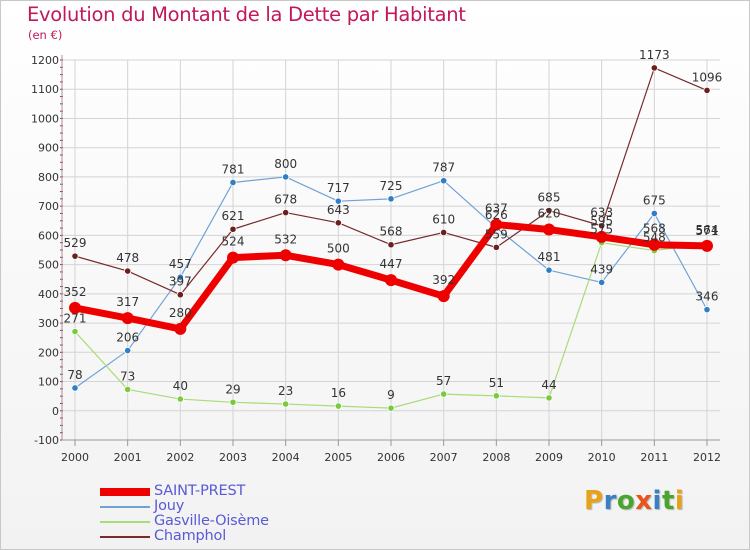 The height and width of the screenshot is (550, 750). What do you see at coordinates (232, 389) in the screenshot?
I see `data-label: 29` at bounding box center [232, 389].